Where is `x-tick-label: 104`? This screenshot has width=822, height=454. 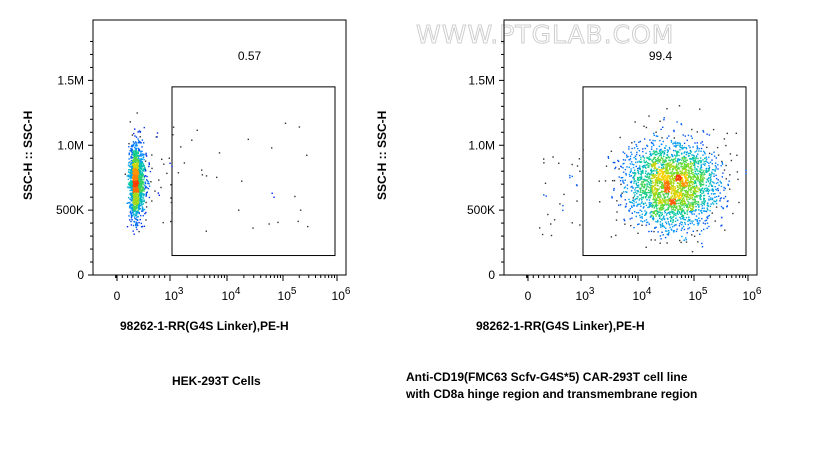 x-tick-label: 104 is located at coordinates (642, 294).